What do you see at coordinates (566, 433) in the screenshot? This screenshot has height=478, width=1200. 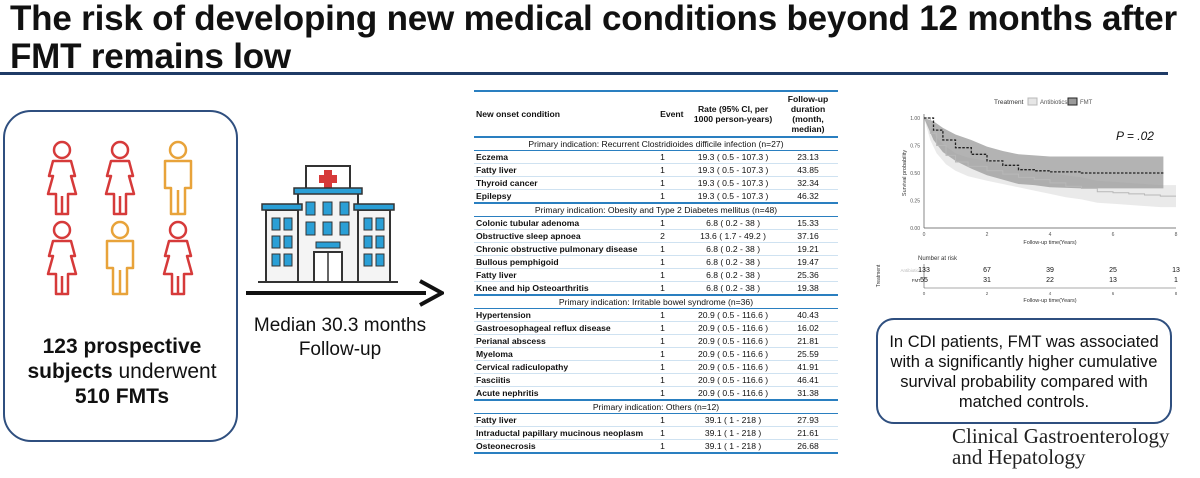 I see `cell-condition: Intraductal papillary mucinous neoplasm` at bounding box center [566, 433].